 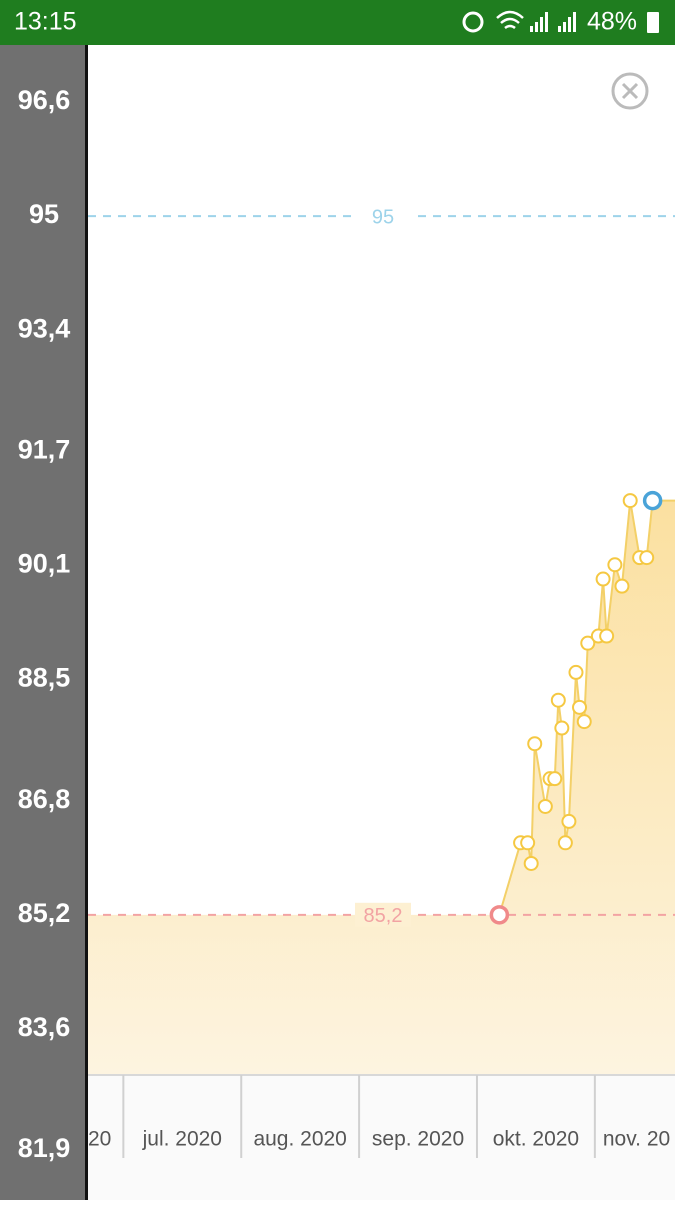 I want to click on status-bar, so click(x=337, y=22).